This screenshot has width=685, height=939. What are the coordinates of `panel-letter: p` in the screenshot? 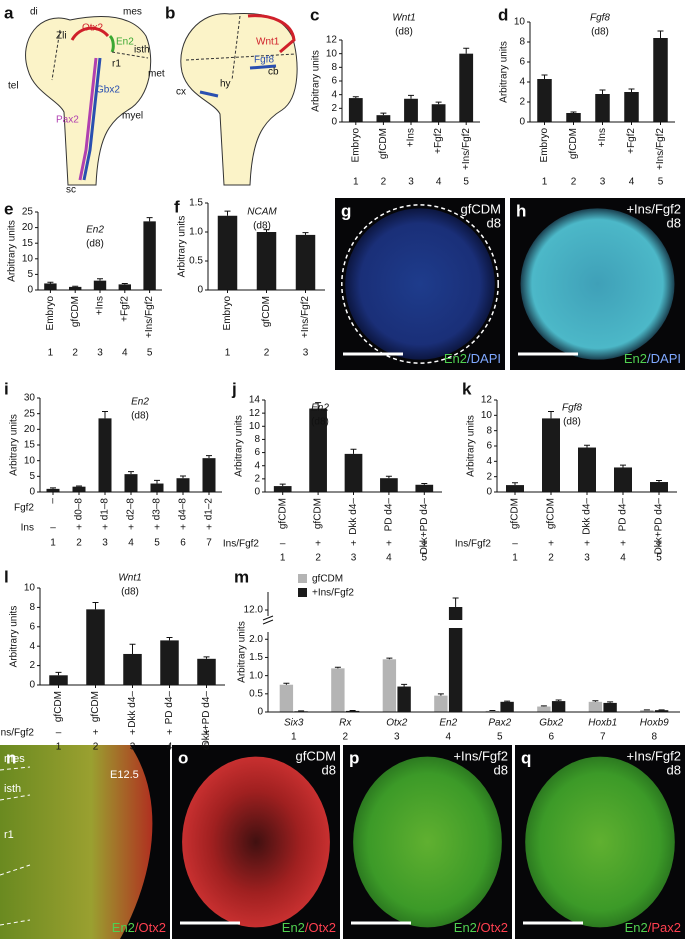 It's located at (354, 757).